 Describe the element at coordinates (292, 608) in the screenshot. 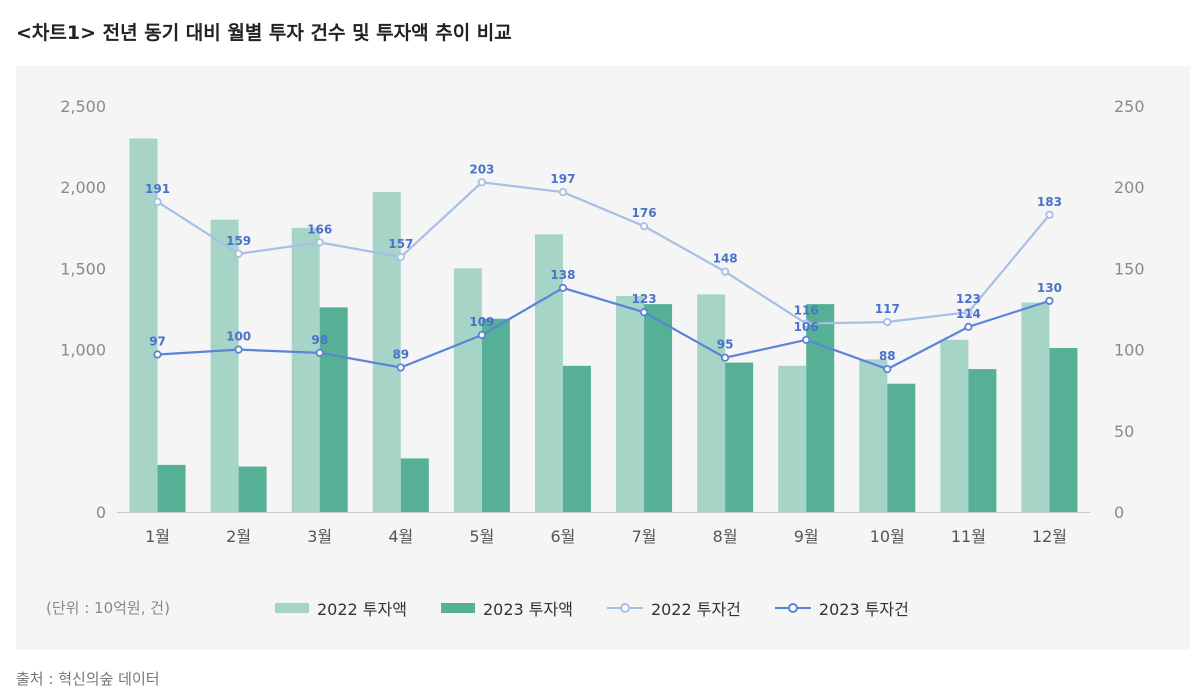

I see `legend-swatch-bar-2022` at that location.